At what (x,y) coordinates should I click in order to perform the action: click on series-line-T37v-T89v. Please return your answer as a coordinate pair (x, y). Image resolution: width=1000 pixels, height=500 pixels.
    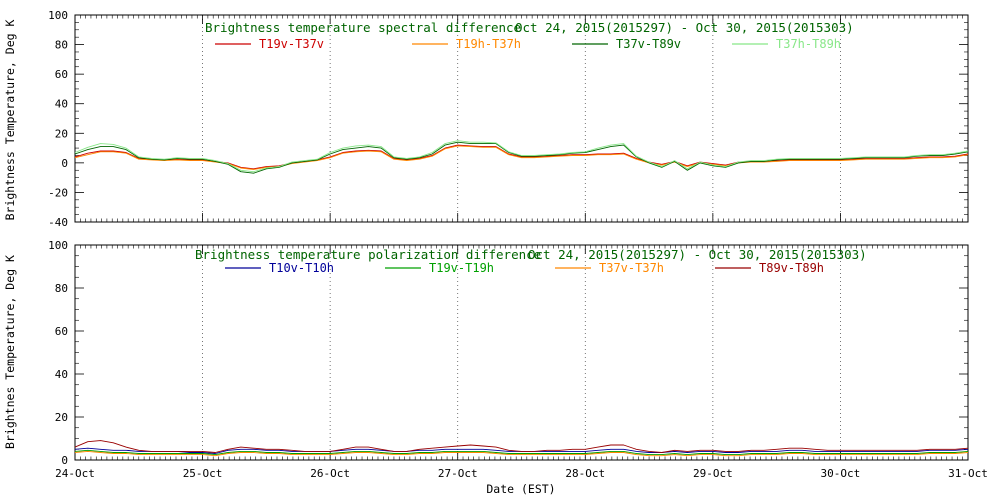
    Looking at the image, I should click on (521, 157).